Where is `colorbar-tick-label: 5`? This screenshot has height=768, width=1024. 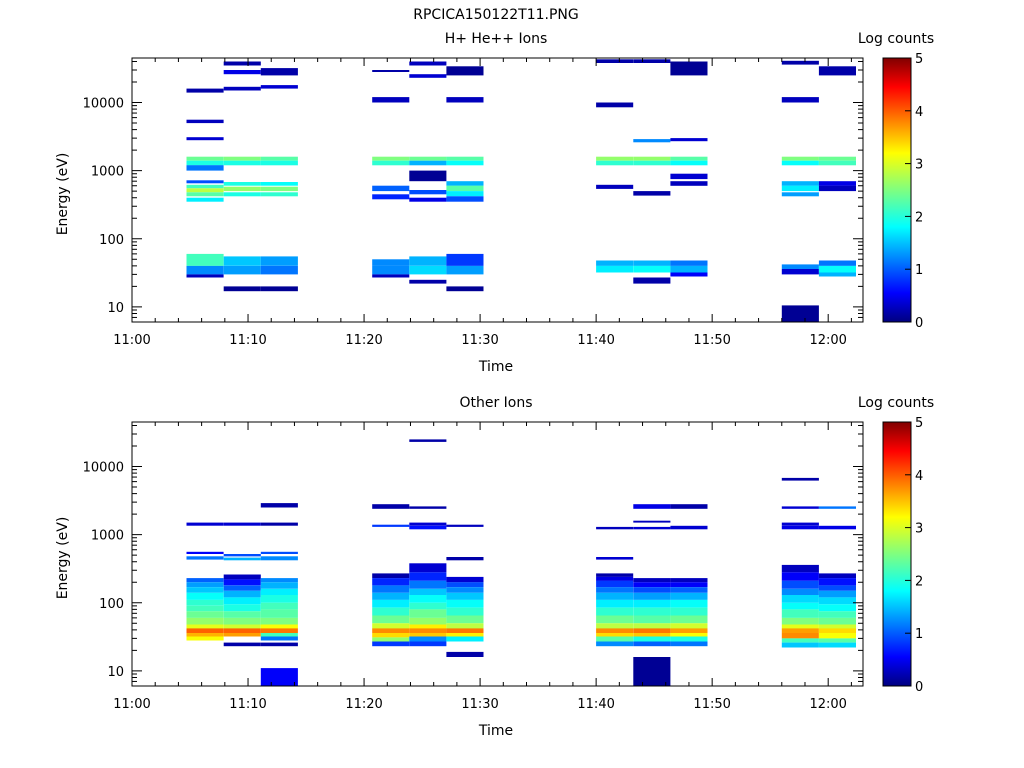 colorbar-tick-label: 5 is located at coordinates (919, 423).